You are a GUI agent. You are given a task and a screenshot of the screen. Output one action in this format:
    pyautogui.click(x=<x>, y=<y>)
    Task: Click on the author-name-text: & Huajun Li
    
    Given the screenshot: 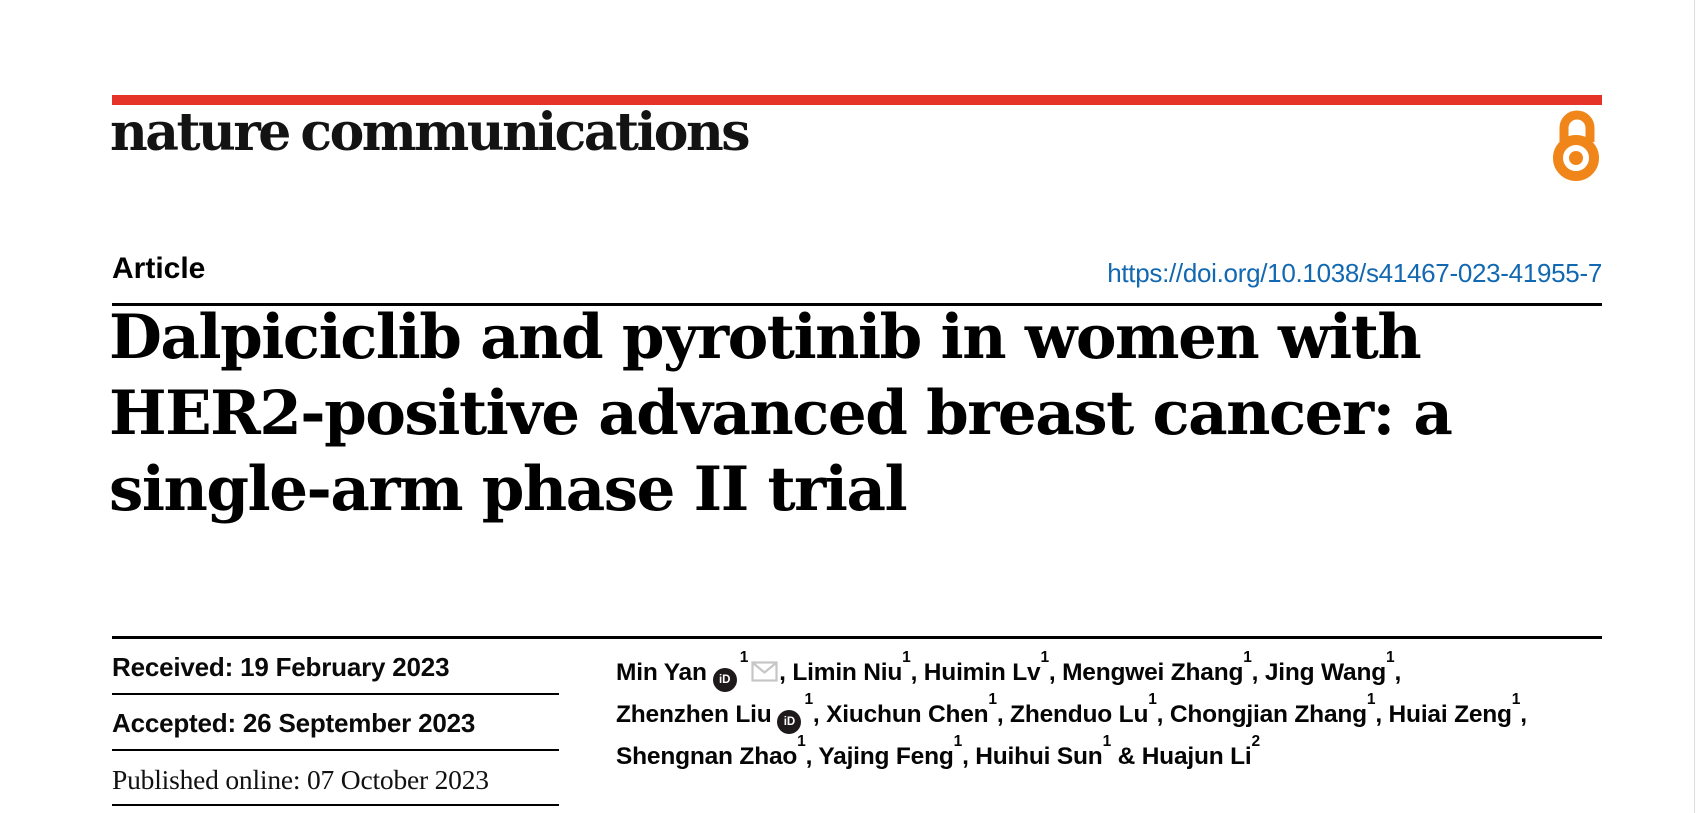 What is the action you would take?
    pyautogui.click(x=1181, y=757)
    